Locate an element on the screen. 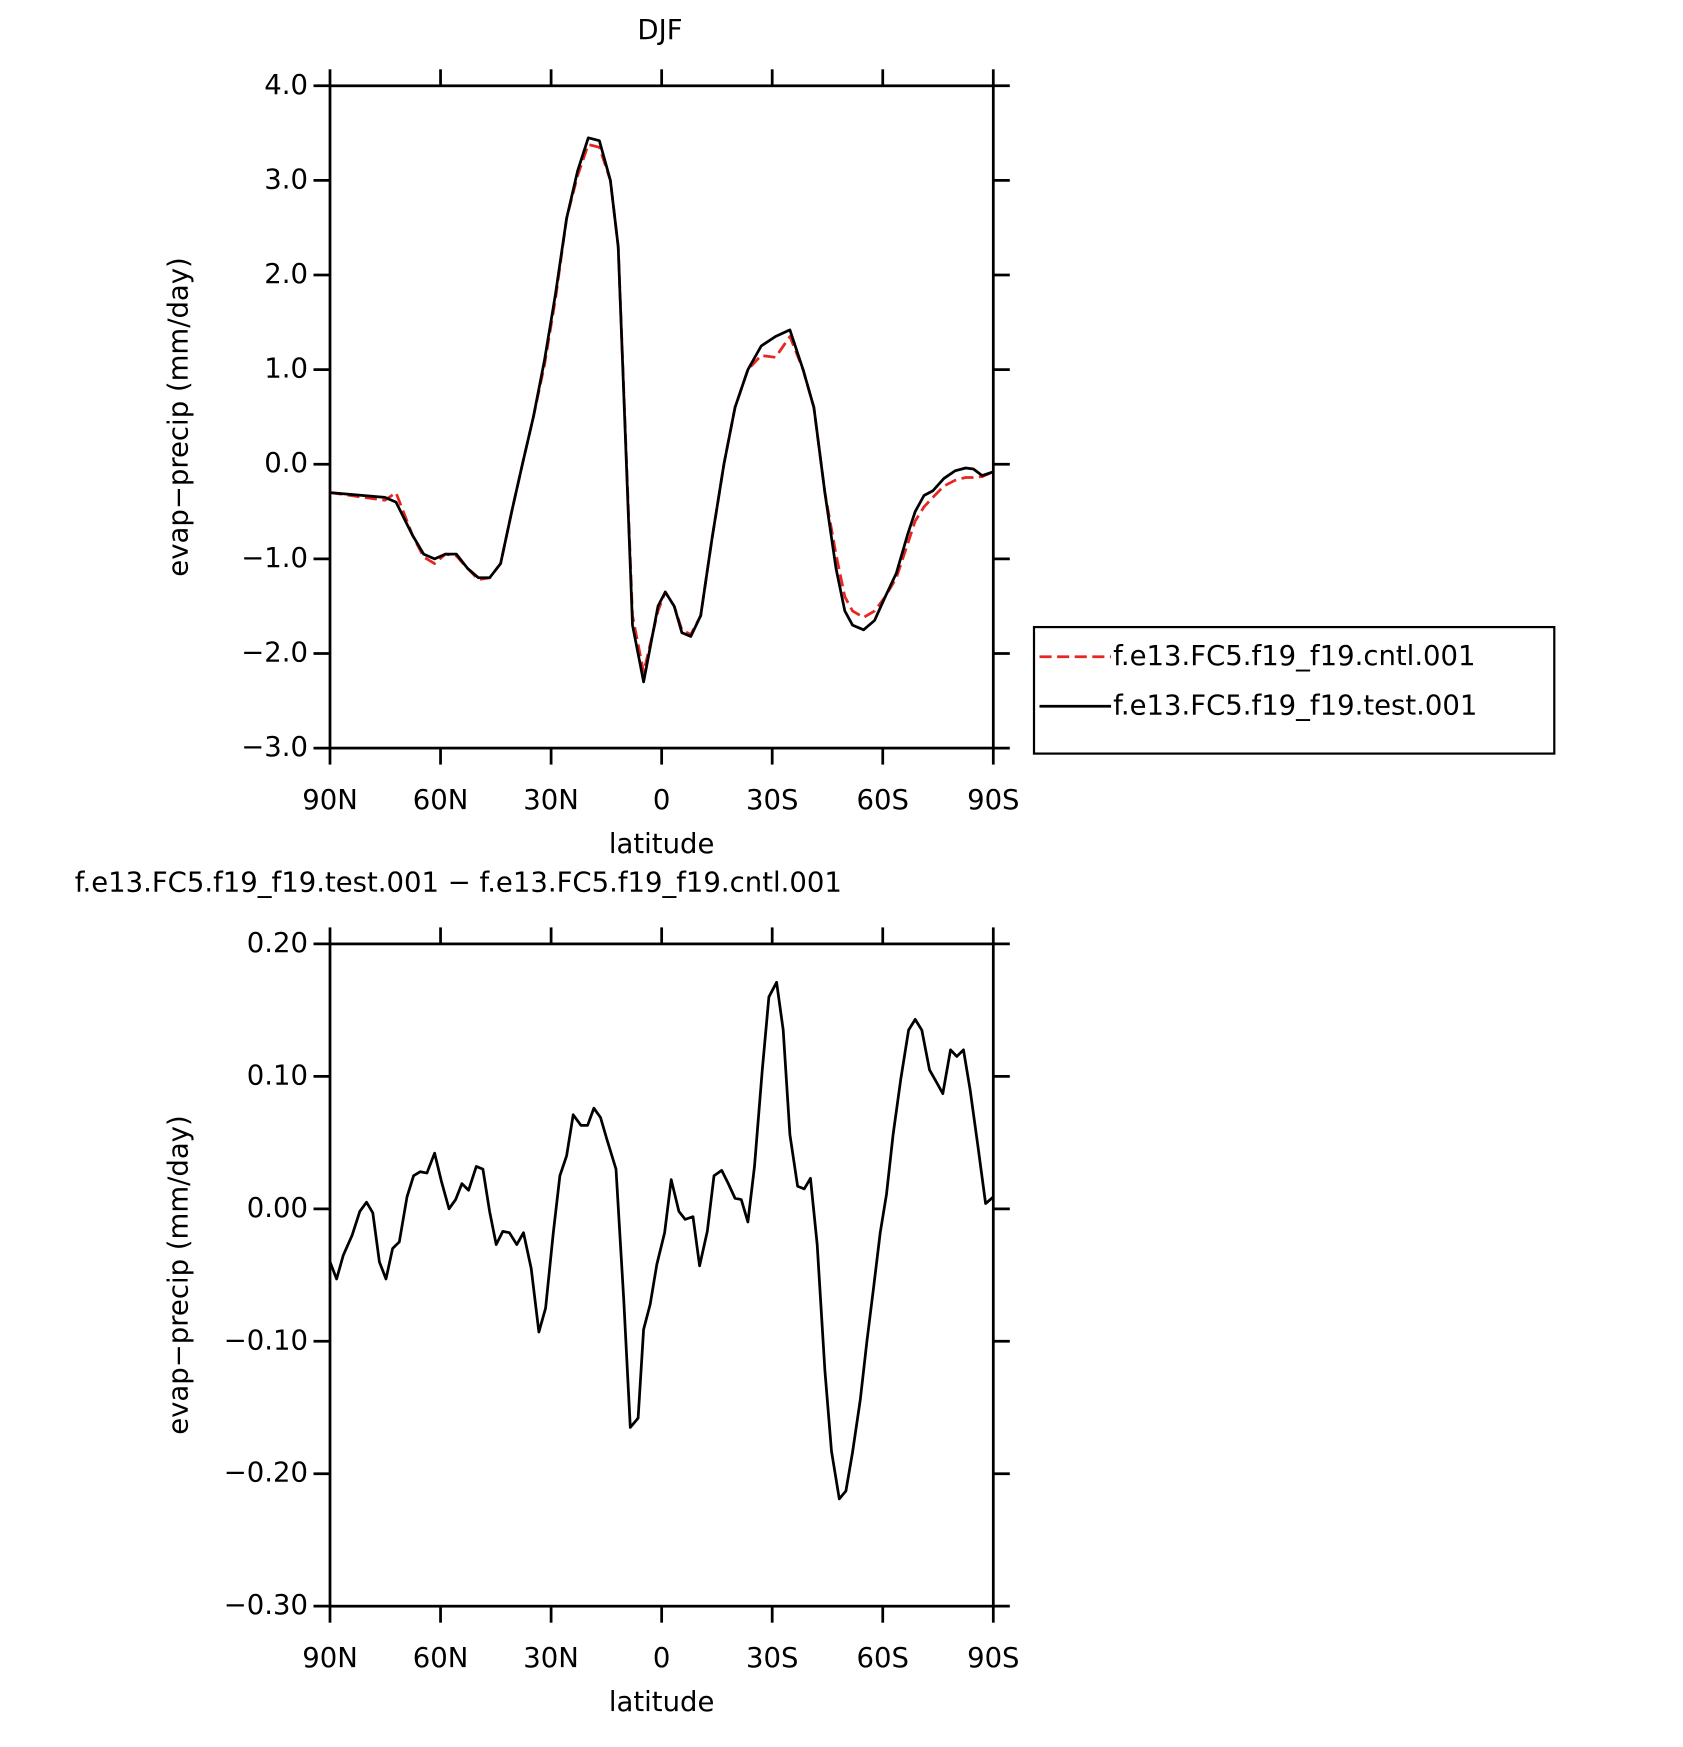  legend-label: f.e13.FC5.f19_f19.test.001 is located at coordinates (1295, 705).